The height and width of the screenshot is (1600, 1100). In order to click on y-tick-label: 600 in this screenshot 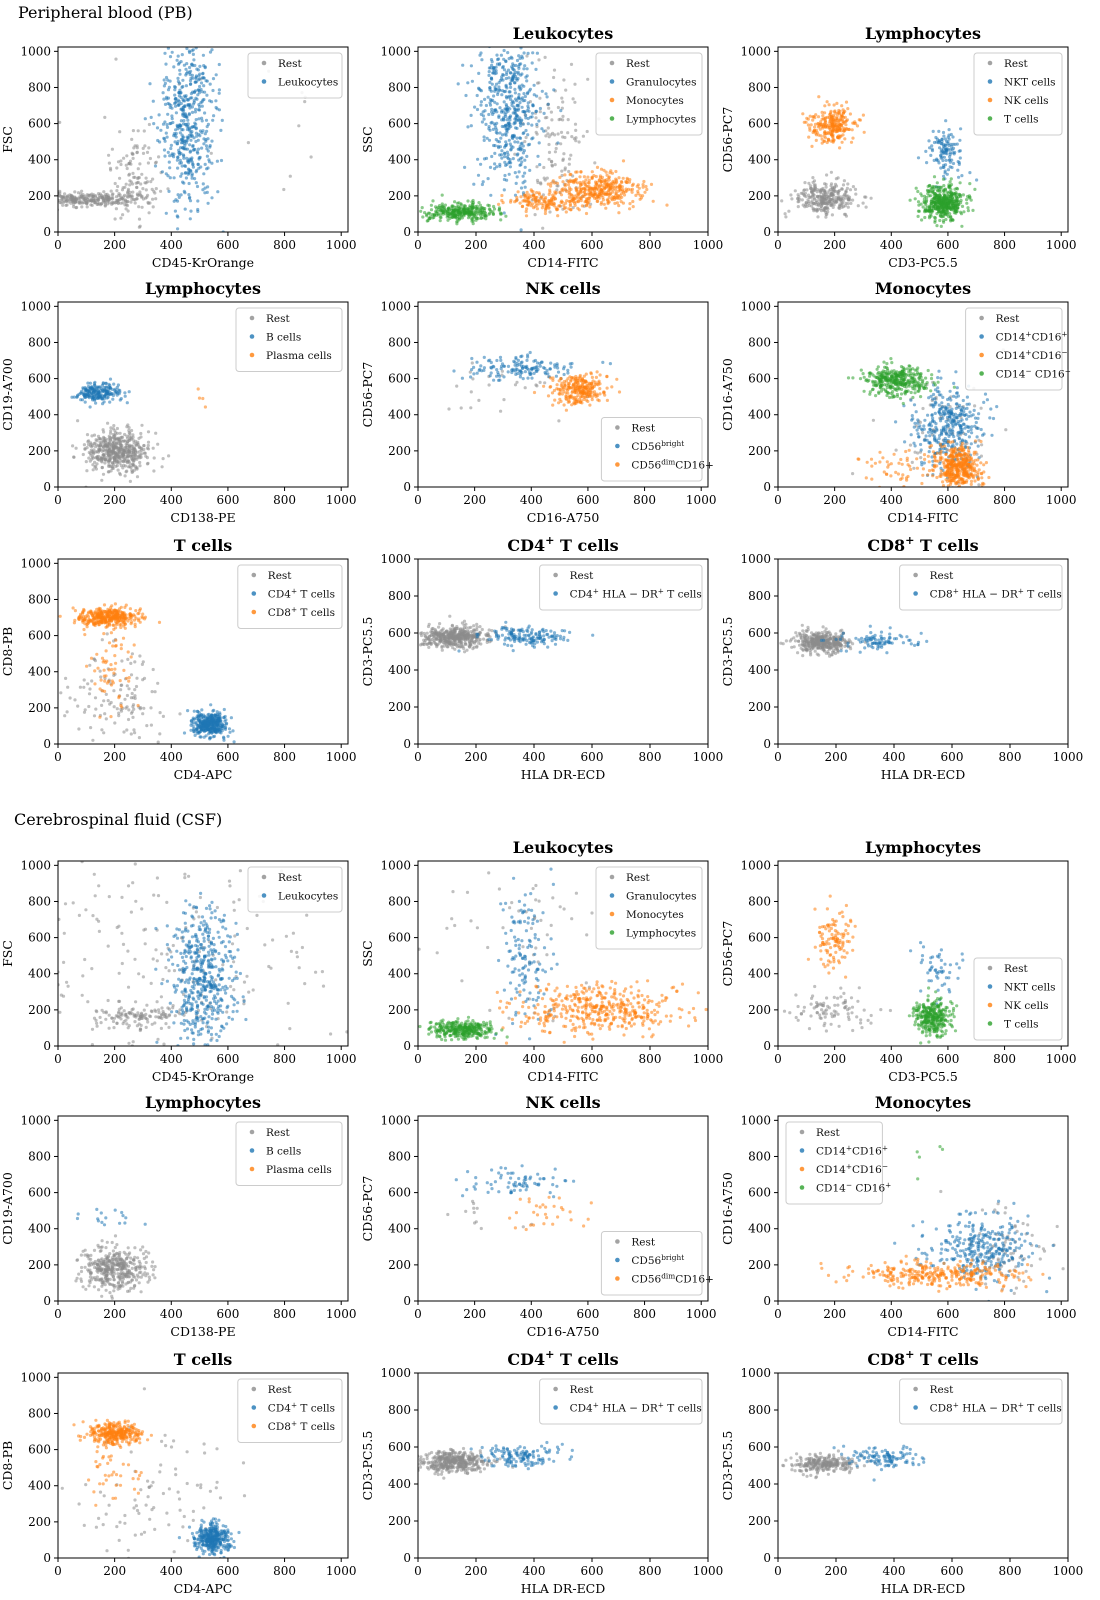, I will do `click(39, 124)`.